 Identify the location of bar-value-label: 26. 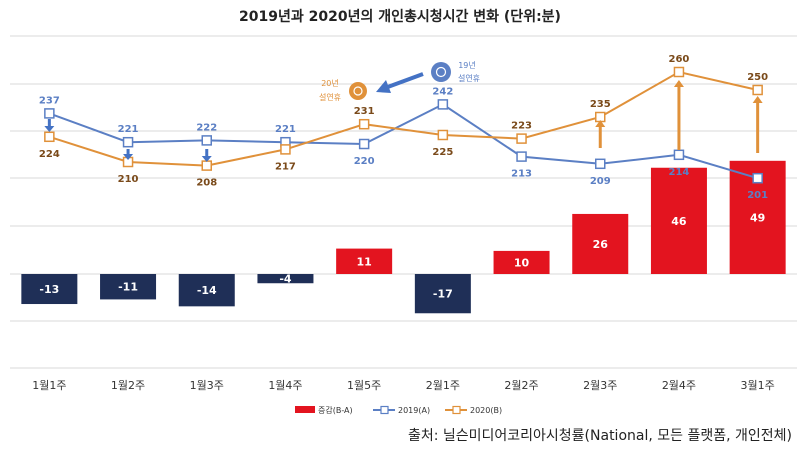
(601, 244).